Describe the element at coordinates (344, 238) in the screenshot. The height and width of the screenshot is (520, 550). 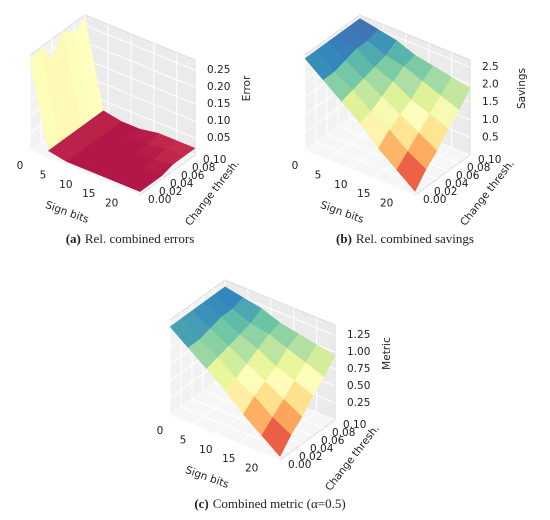
I see `caption-label: (b)` at that location.